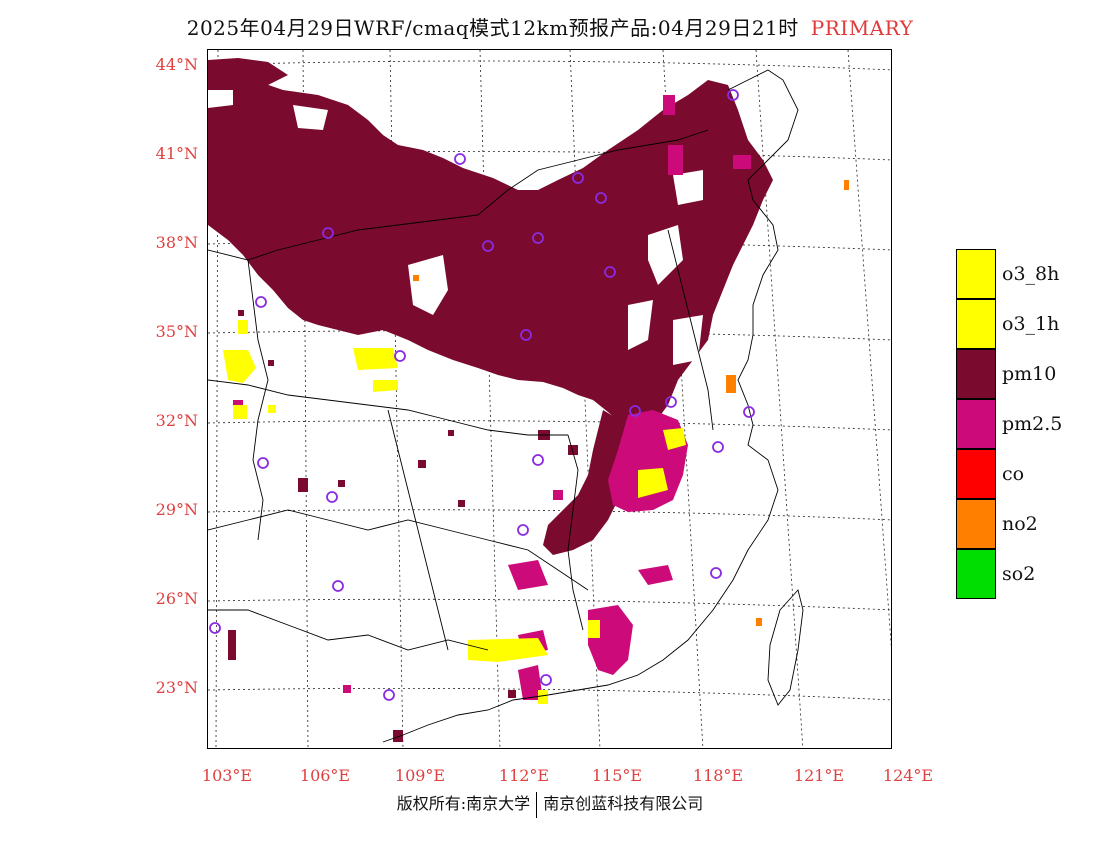 The height and width of the screenshot is (850, 1100). I want to click on border-south, so click(398, 550).